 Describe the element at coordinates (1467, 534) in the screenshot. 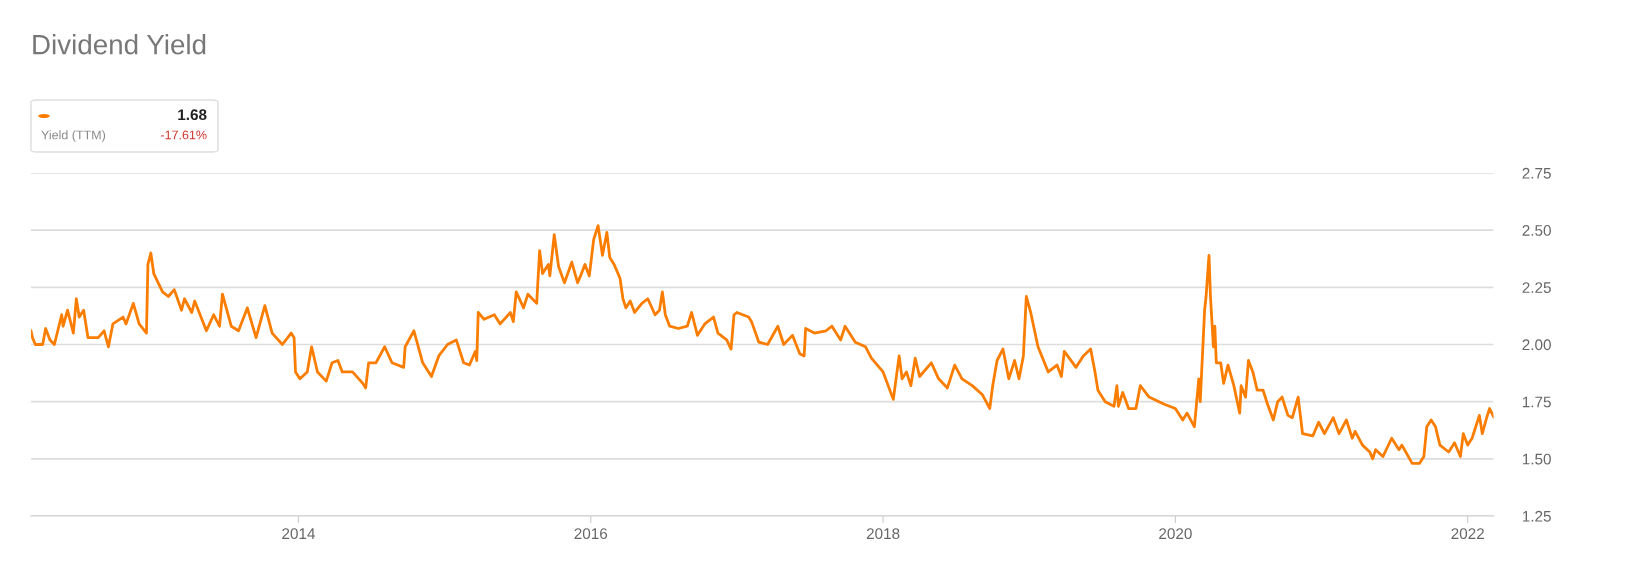

I see `x-tick-label: 2022` at that location.